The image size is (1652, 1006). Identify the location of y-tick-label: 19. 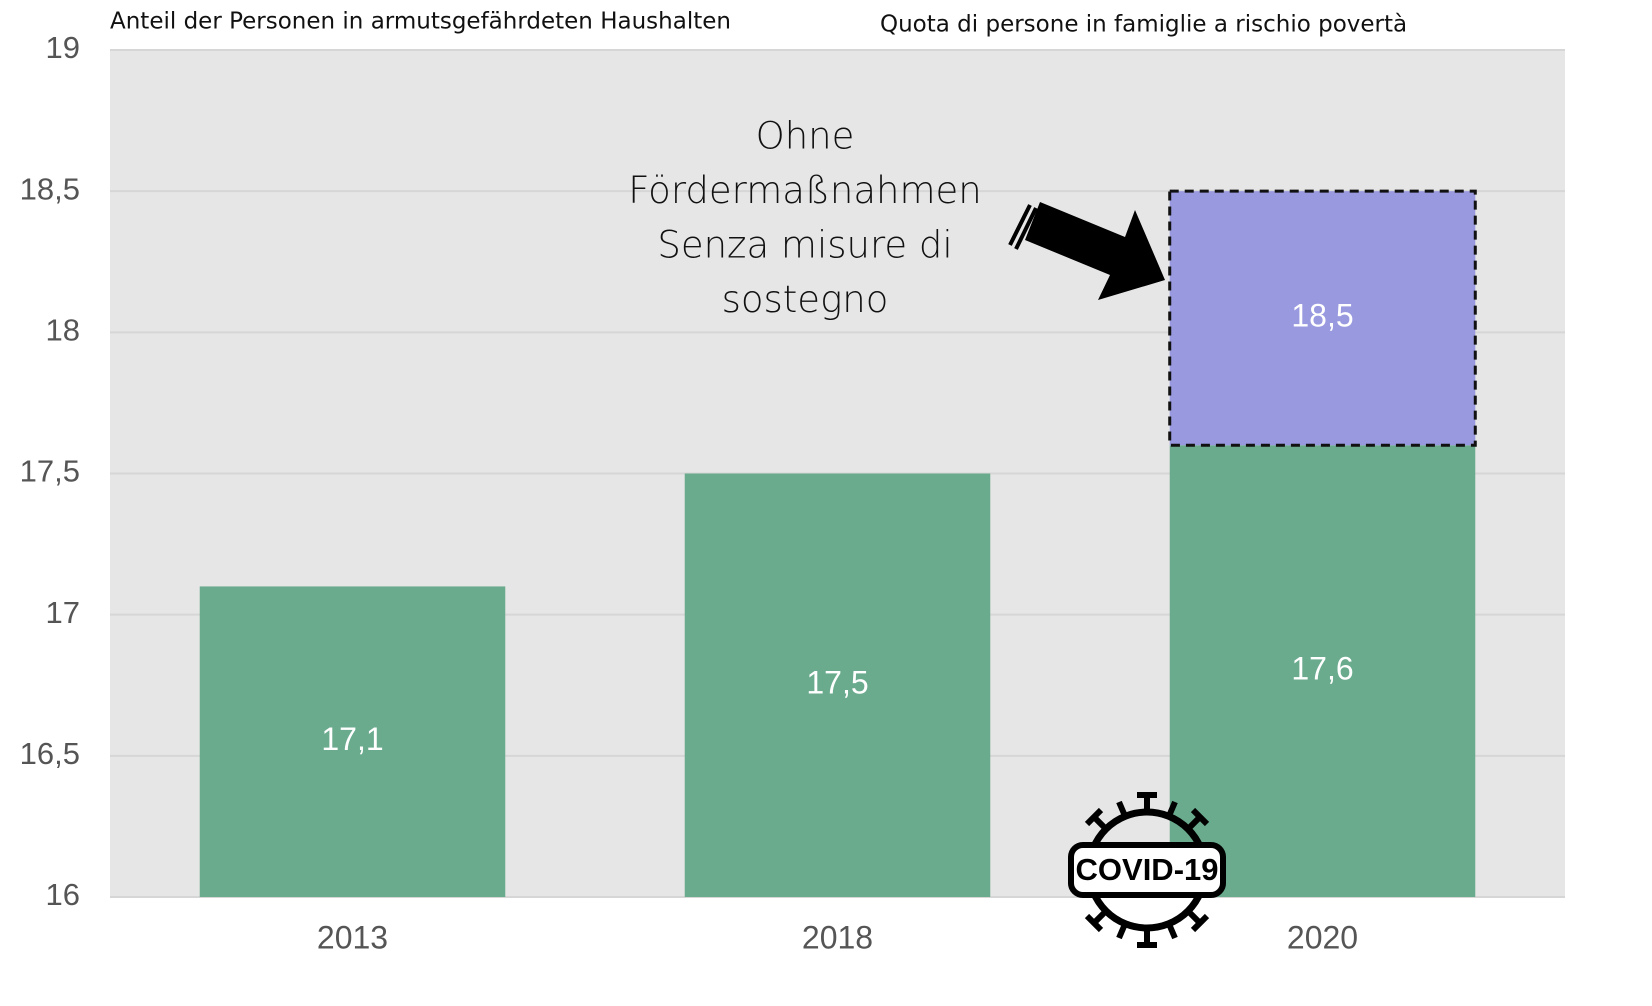
(63, 47).